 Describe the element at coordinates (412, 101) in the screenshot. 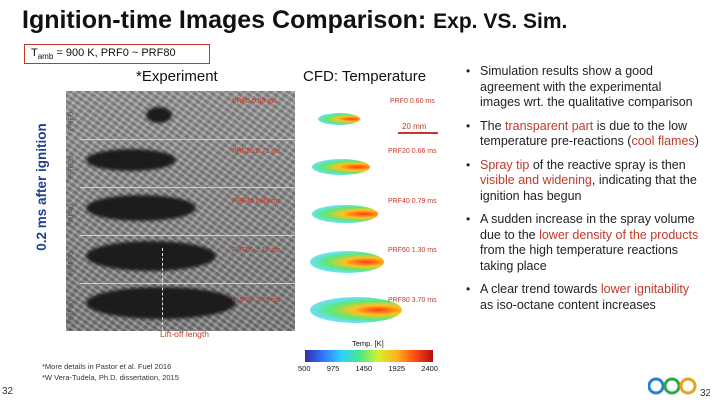

I see `cfd-time-prf0: PRF0 0.60 ms` at that location.